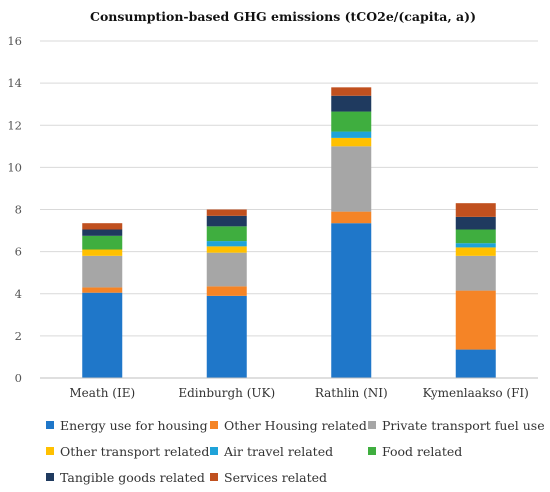 This screenshot has width=550, height=492. Describe the element at coordinates (14, 209) in the screenshot. I see `y-axis-ticks: 0 2 4 6 8 10 12 14 16` at that location.